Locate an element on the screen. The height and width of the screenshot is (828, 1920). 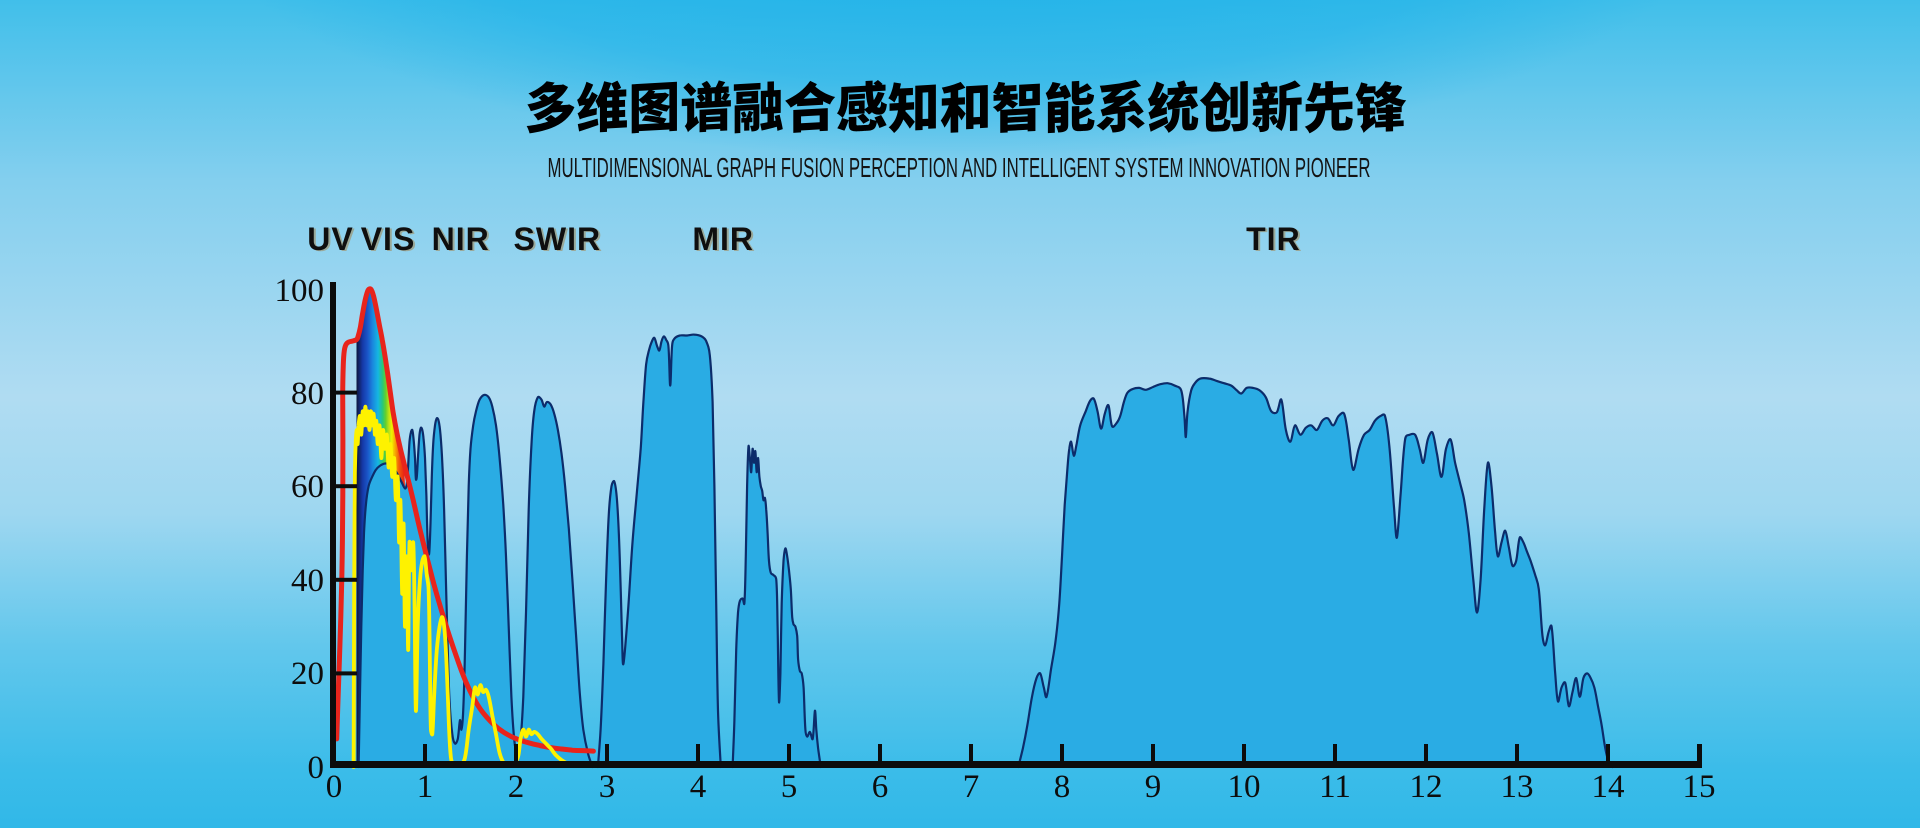
svg-text: 10 is located at coordinates (1244, 787).